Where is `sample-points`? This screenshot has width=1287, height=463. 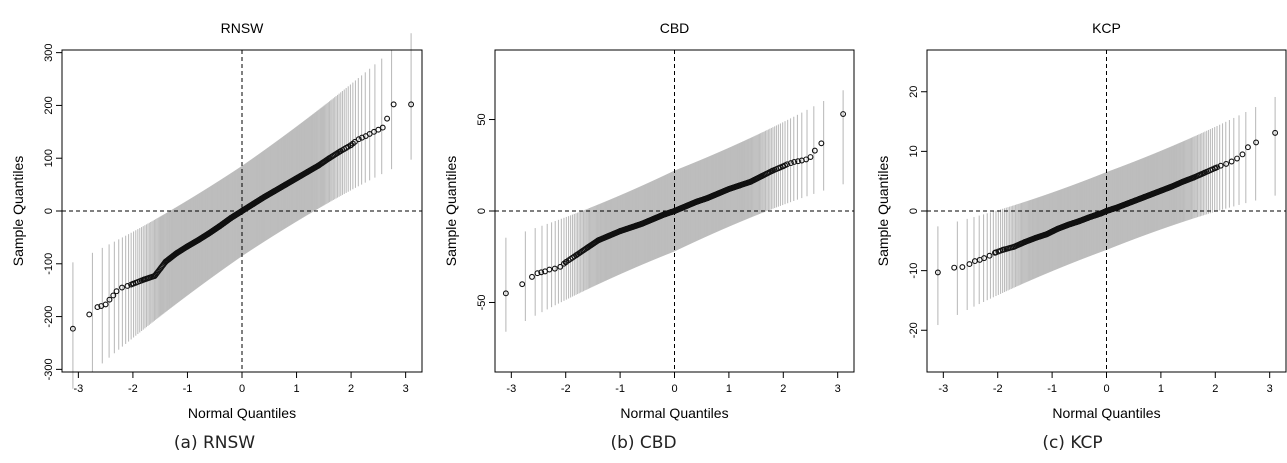
sample-points is located at coordinates (242, 216).